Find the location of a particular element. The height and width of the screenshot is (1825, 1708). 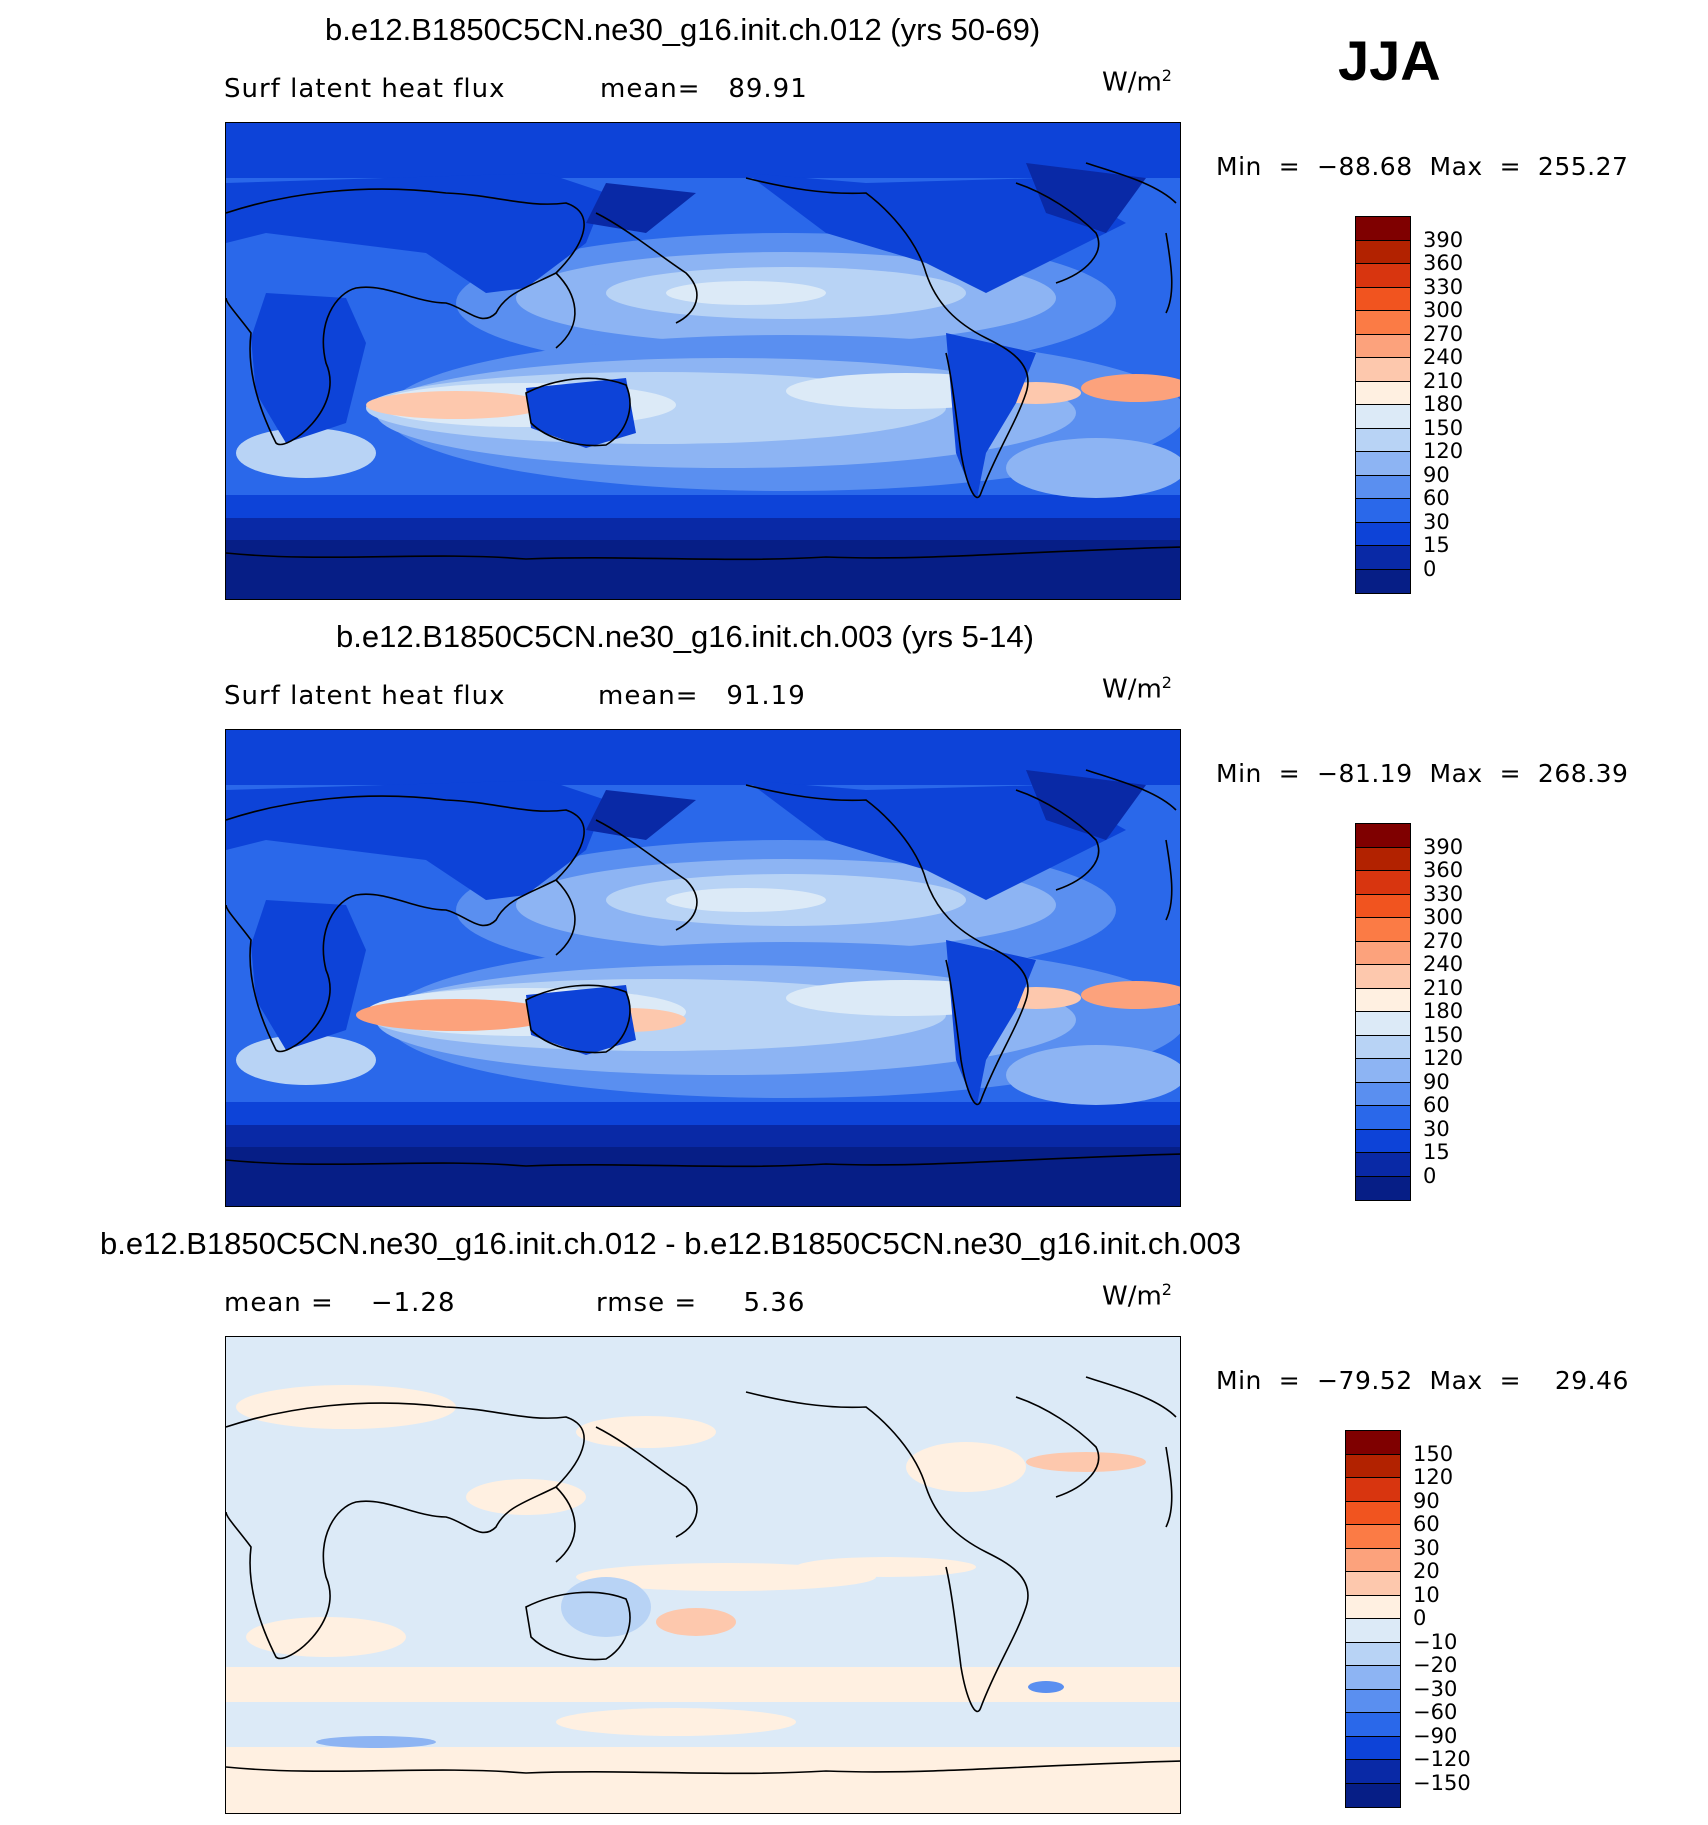

colorbar-tick-label: 390 is located at coordinates (1443, 239).